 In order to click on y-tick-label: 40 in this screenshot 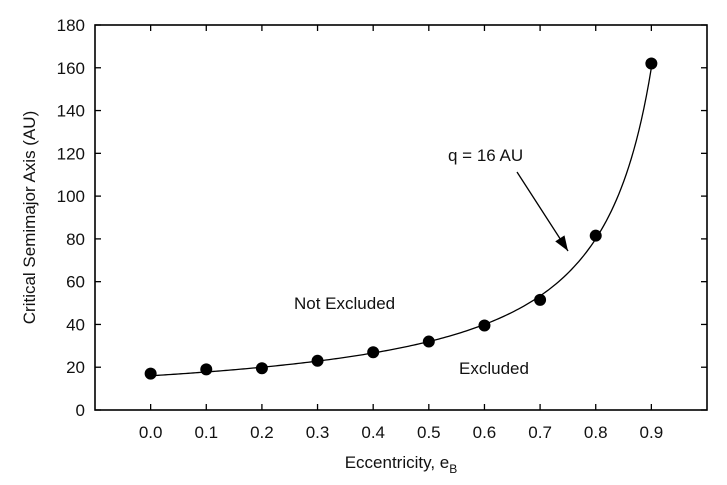, I will do `click(75, 324)`.